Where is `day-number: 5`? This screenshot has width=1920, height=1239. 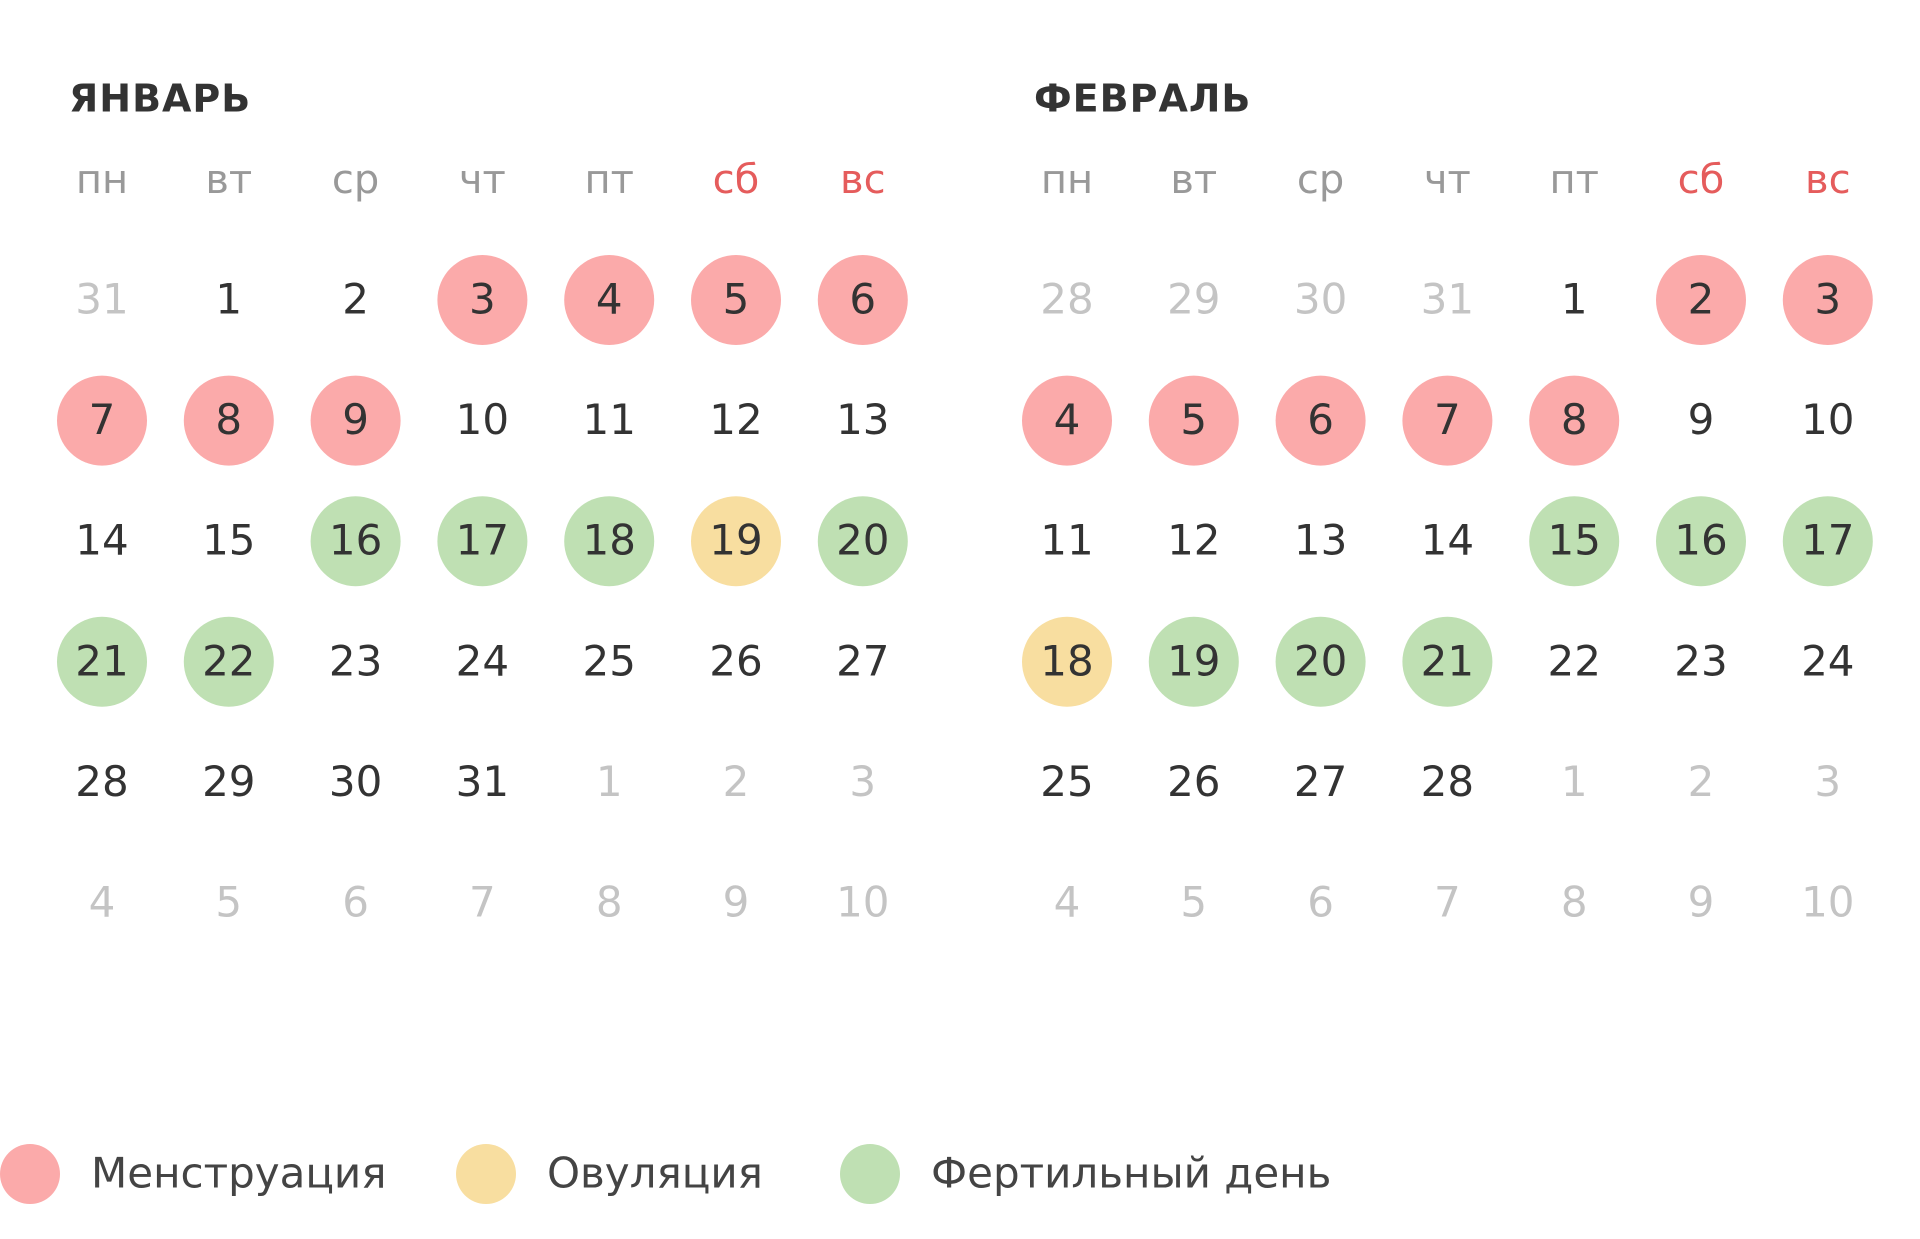 day-number: 5 is located at coordinates (1193, 419).